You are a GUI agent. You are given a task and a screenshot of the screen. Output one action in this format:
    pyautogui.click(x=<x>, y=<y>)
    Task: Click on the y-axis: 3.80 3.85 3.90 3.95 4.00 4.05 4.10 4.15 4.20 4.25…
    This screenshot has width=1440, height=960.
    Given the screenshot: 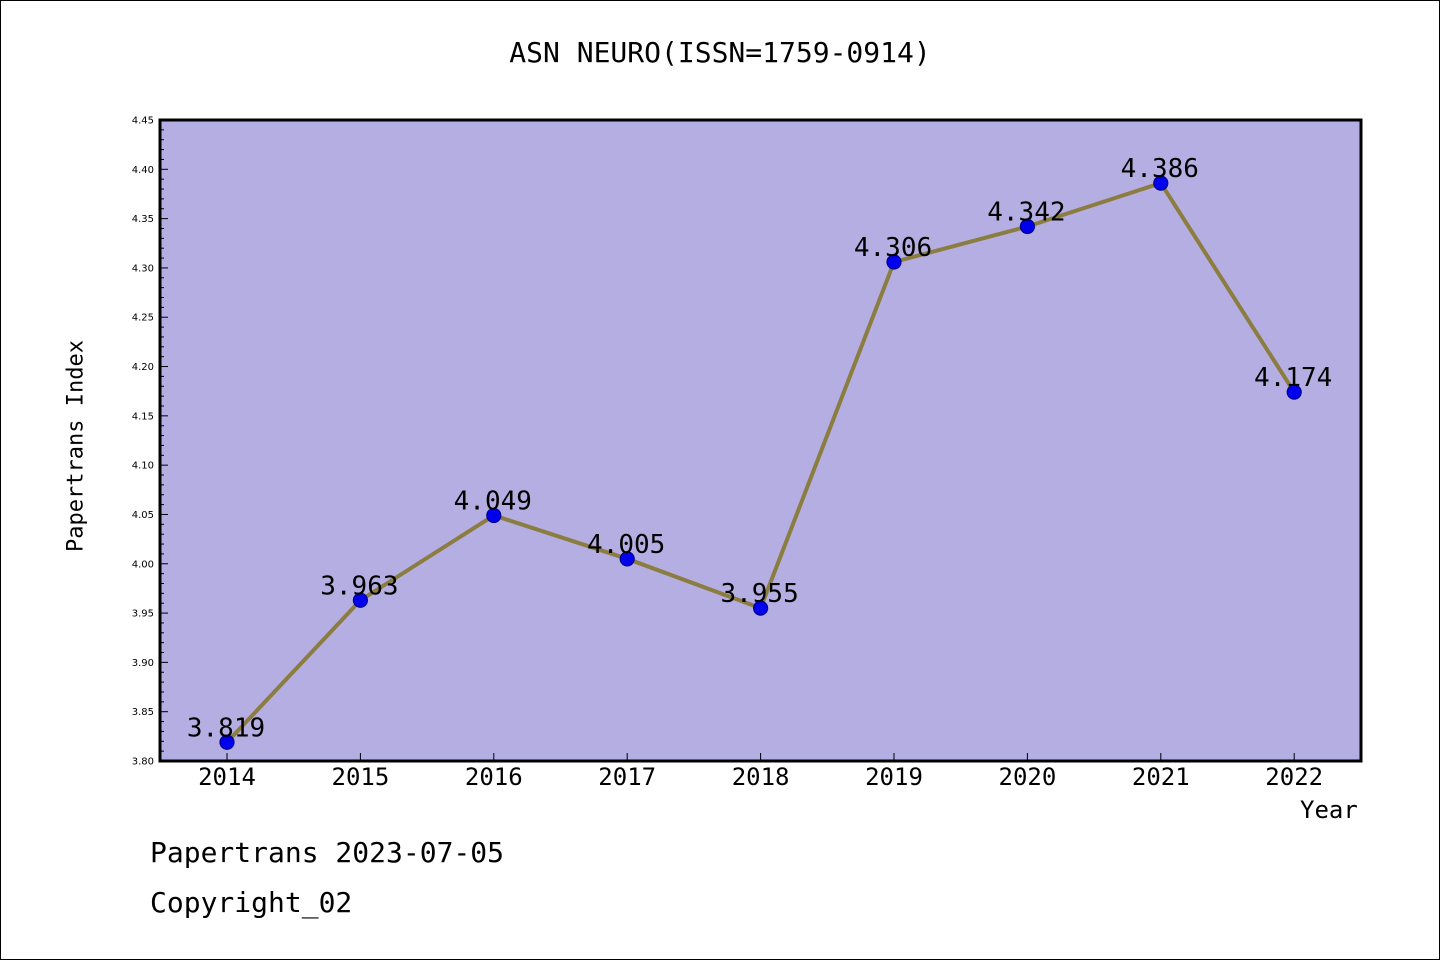 What is the action you would take?
    pyautogui.click(x=150, y=442)
    